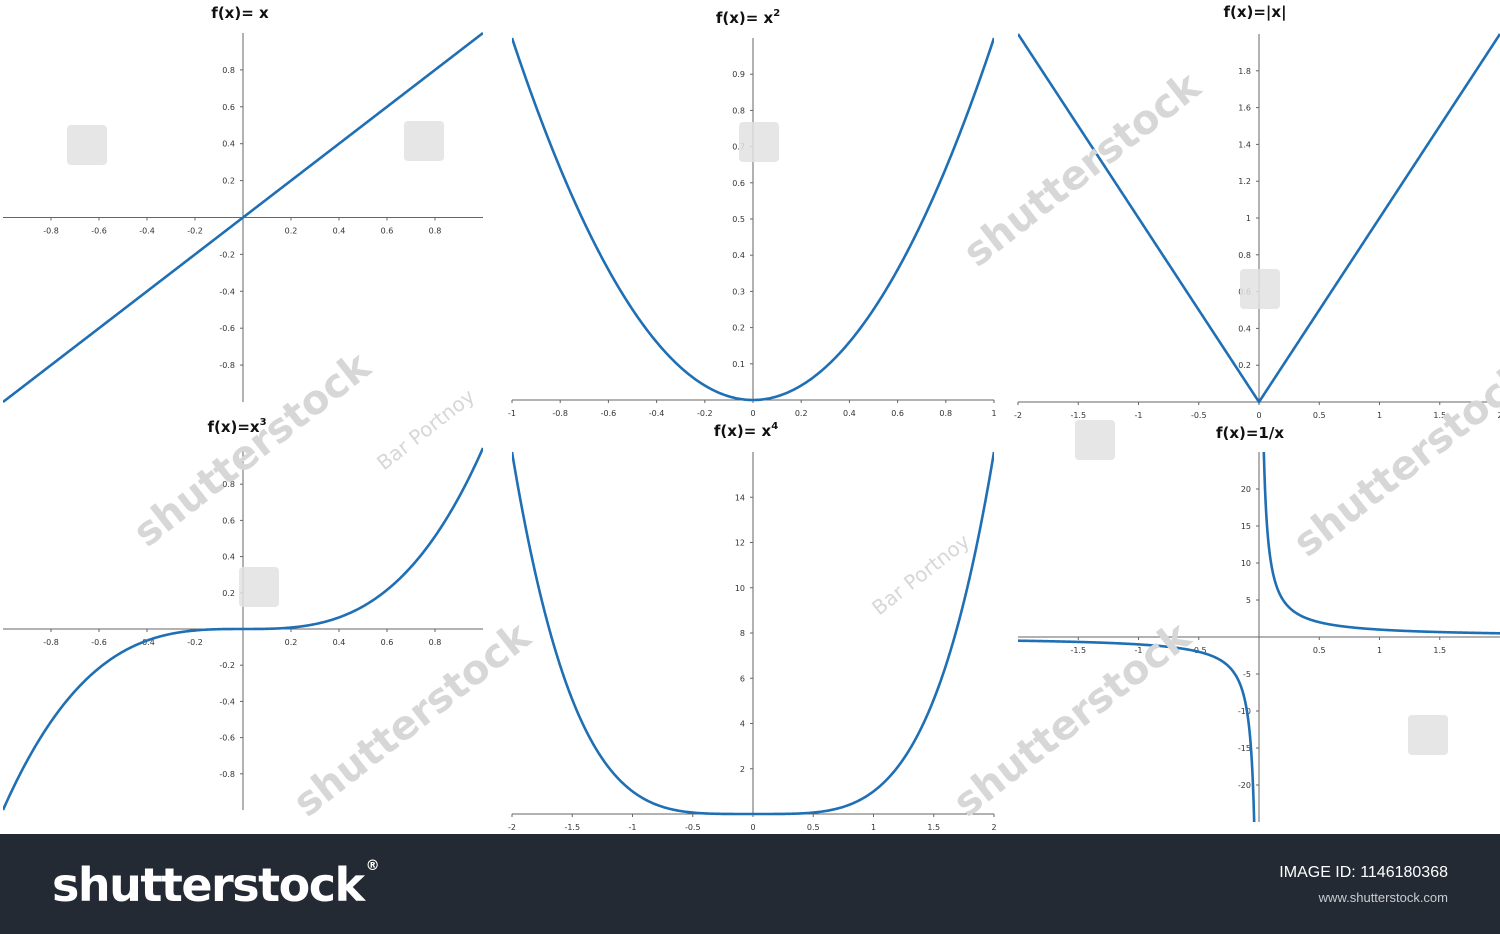 The width and height of the screenshot is (1500, 934). I want to click on chart-title-text: f(x)=|x|, so click(1254, 12).